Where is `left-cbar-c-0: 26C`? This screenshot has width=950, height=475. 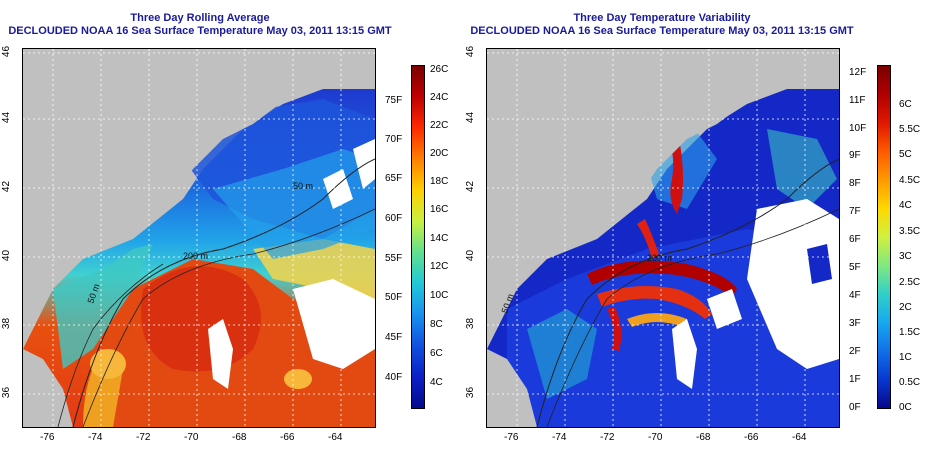
left-cbar-c-0: 26C is located at coordinates (439, 69).